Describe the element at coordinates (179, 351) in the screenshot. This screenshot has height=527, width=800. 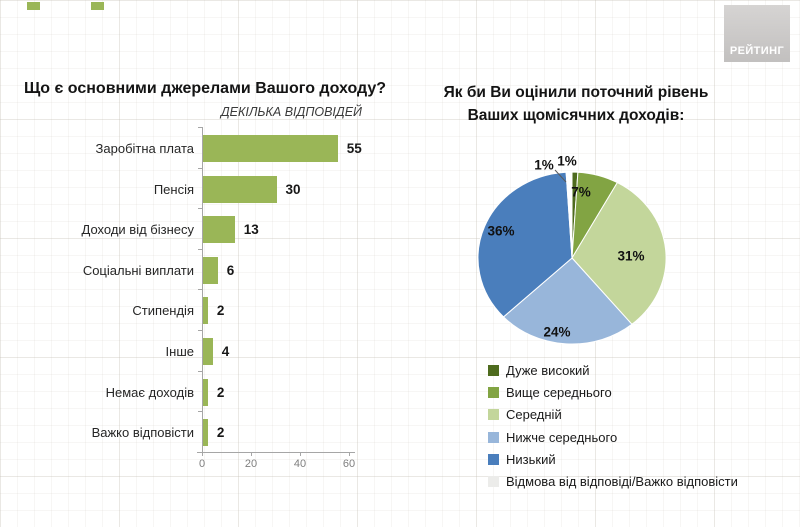
I see `bar-category-label: Інше` at that location.